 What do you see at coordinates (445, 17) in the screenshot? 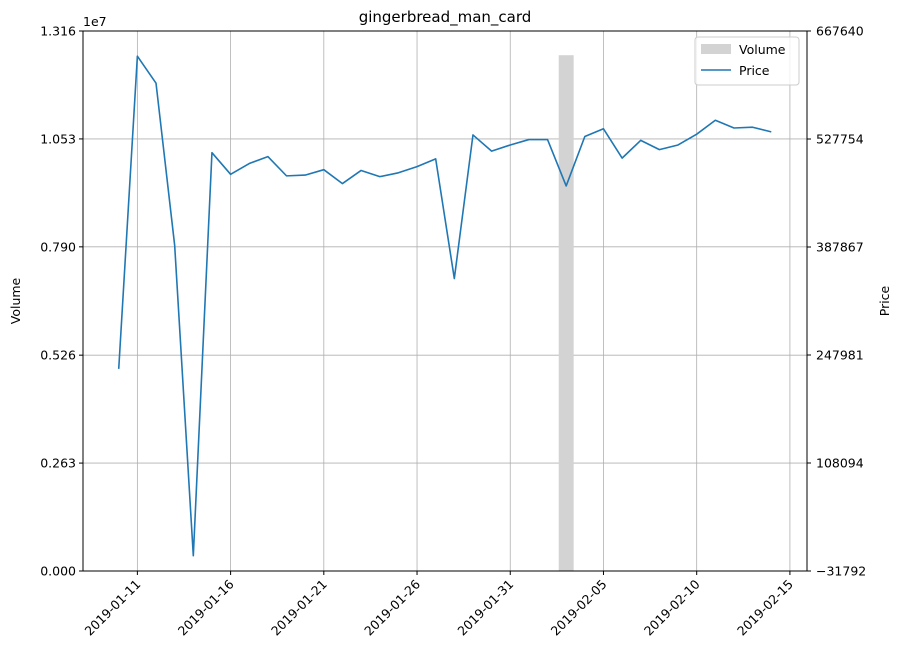
I see `chart-title: gingerbread_man_card` at bounding box center [445, 17].